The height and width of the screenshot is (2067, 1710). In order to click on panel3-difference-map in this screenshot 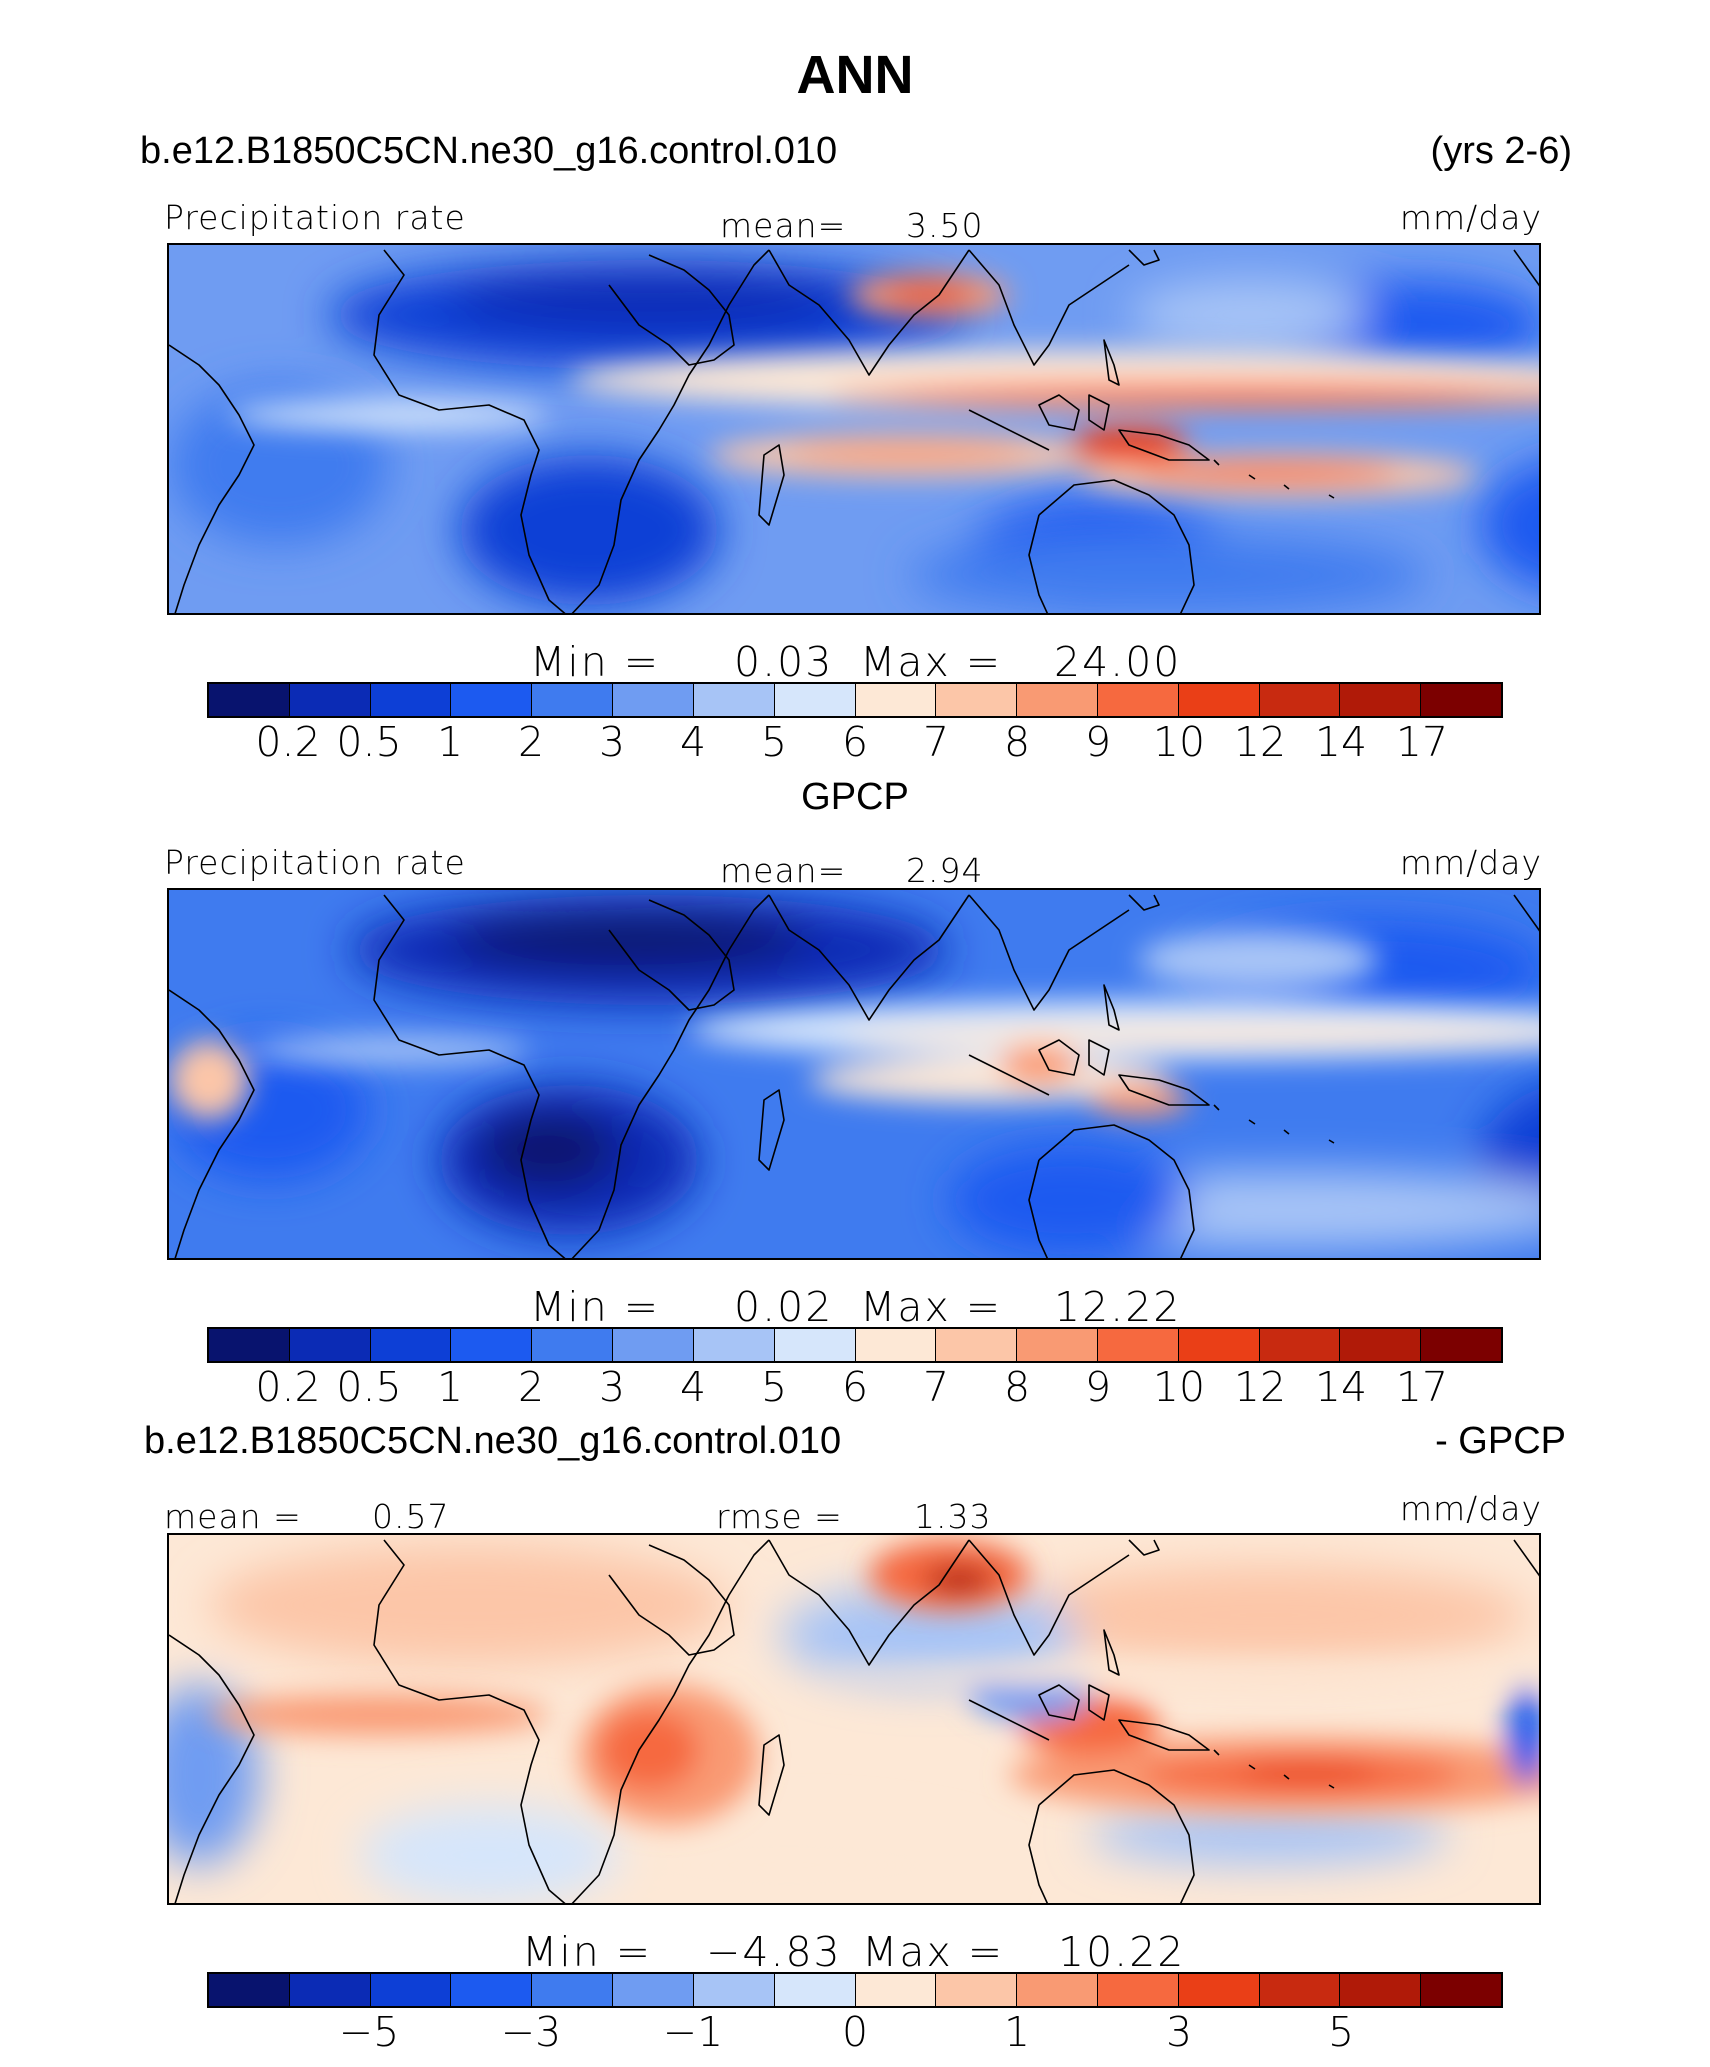, I will do `click(854, 1719)`.